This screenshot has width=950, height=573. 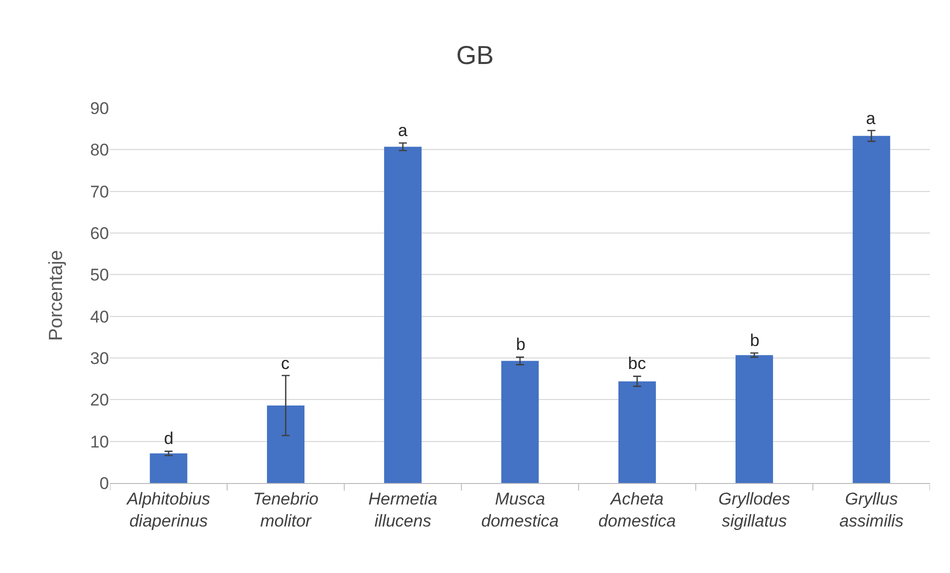 What do you see at coordinates (56, 295) in the screenshot?
I see `y-axis-title: Porcentaje` at bounding box center [56, 295].